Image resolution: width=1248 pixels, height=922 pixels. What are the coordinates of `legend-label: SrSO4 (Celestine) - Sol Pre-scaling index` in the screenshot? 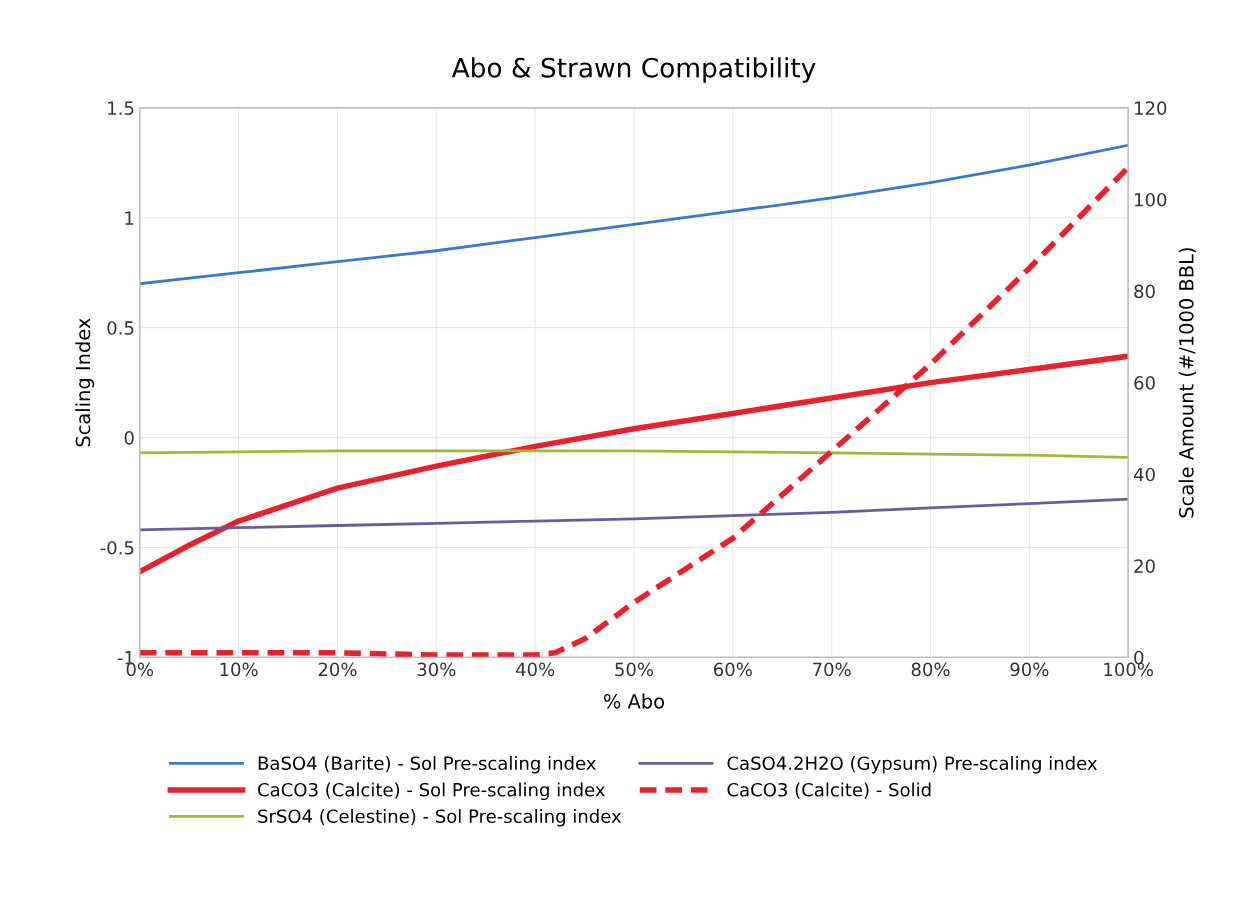 It's located at (440, 818).